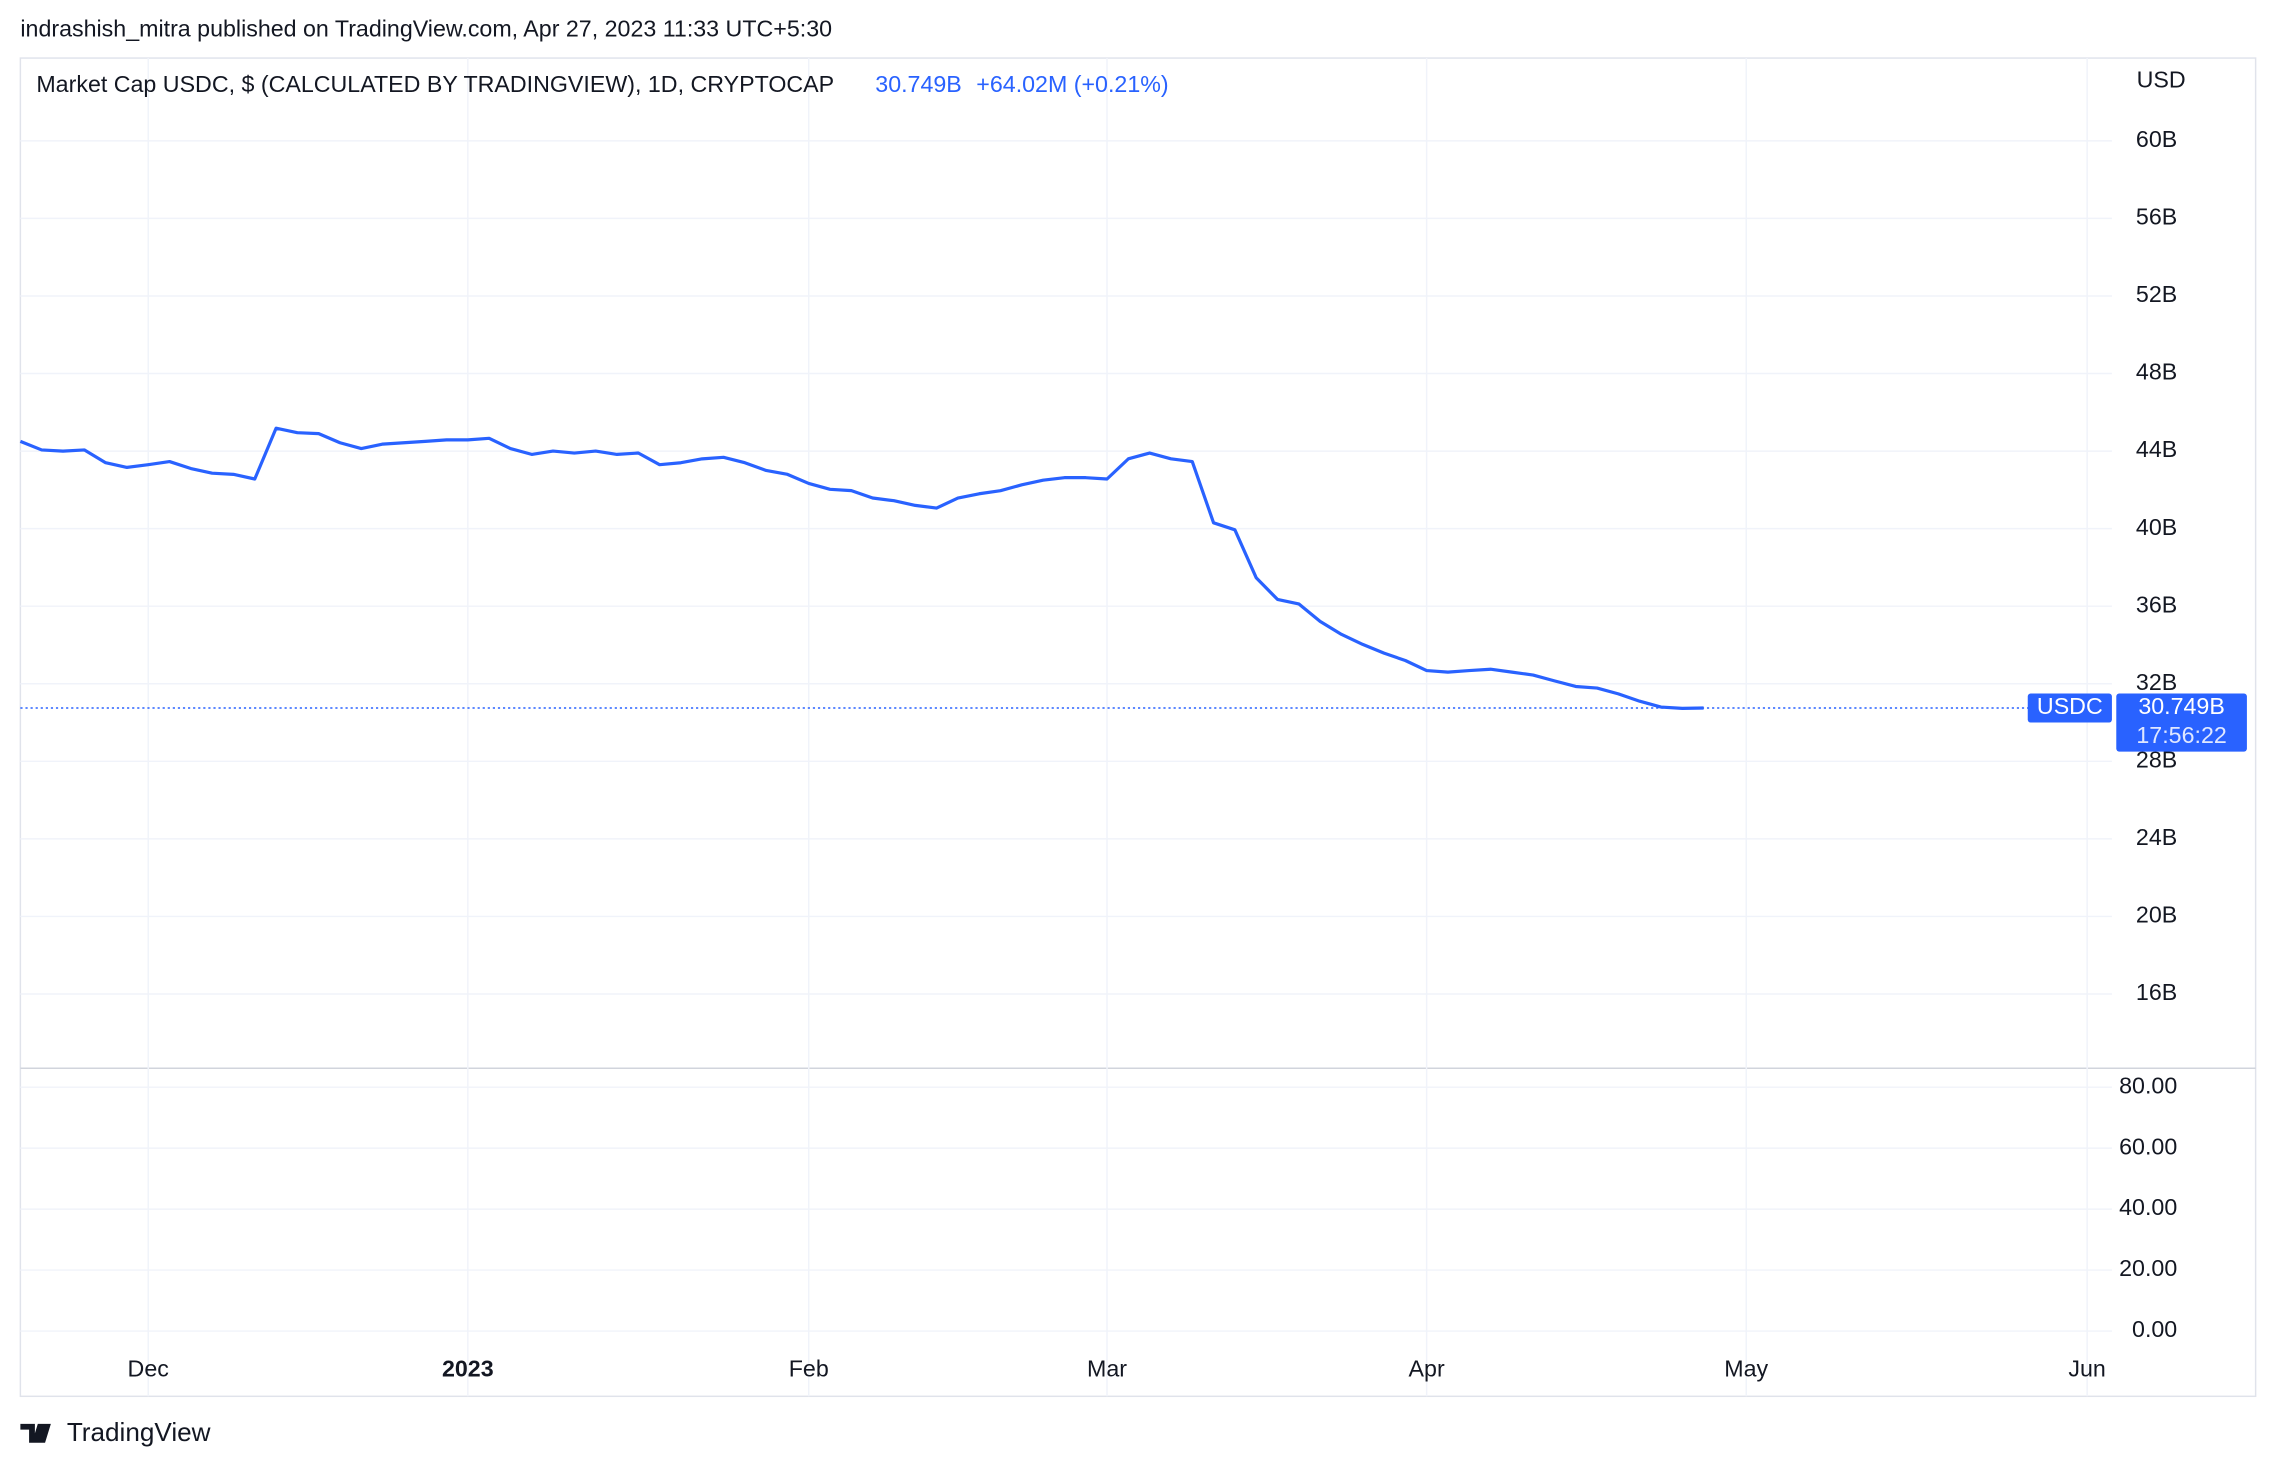 Image resolution: width=2276 pixels, height=1468 pixels. I want to click on legend-value: 30.749B, so click(918, 84).